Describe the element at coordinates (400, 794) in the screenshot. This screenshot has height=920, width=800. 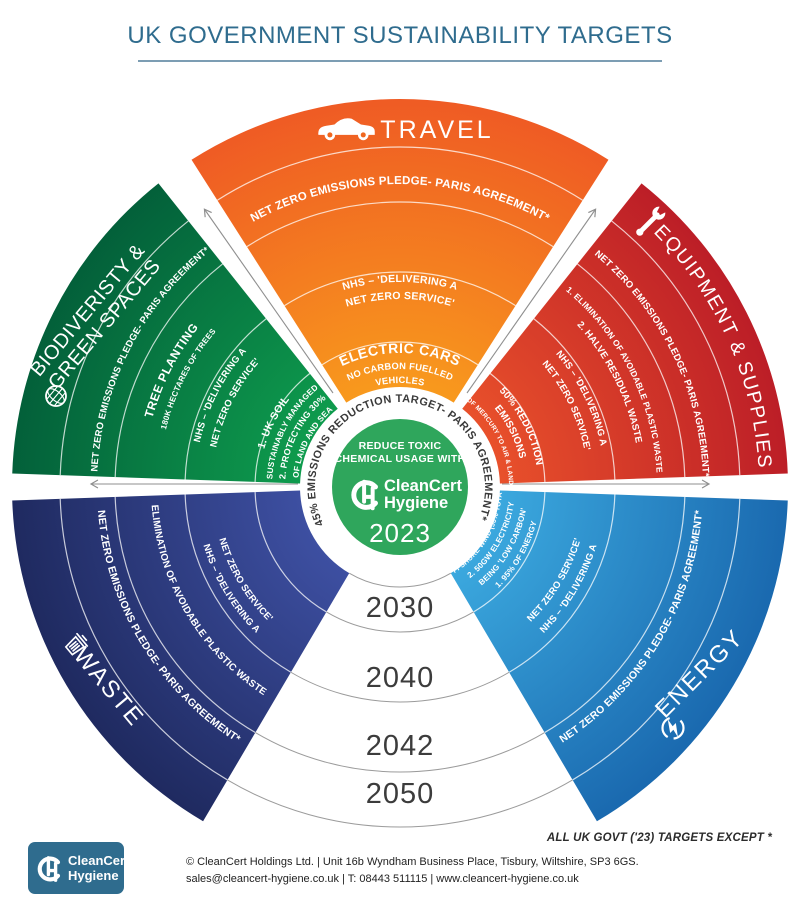
I see `year-ring-2050: 2050` at that location.